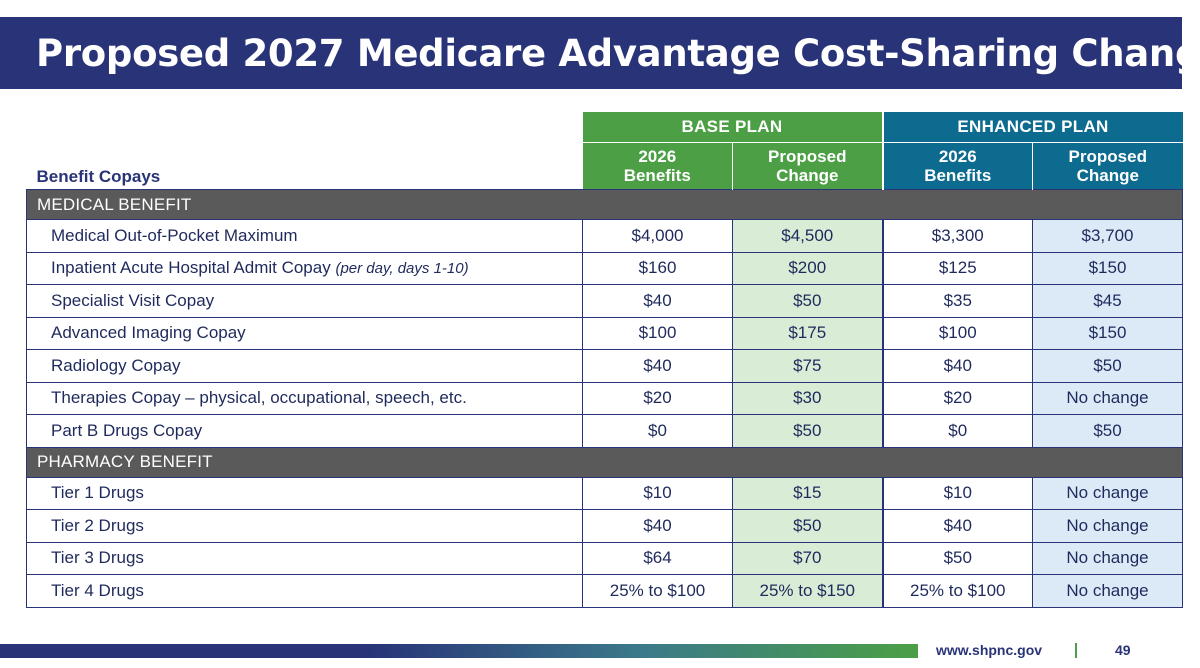  I want to click on enh-proposed-line2: Change, so click(1107, 175).